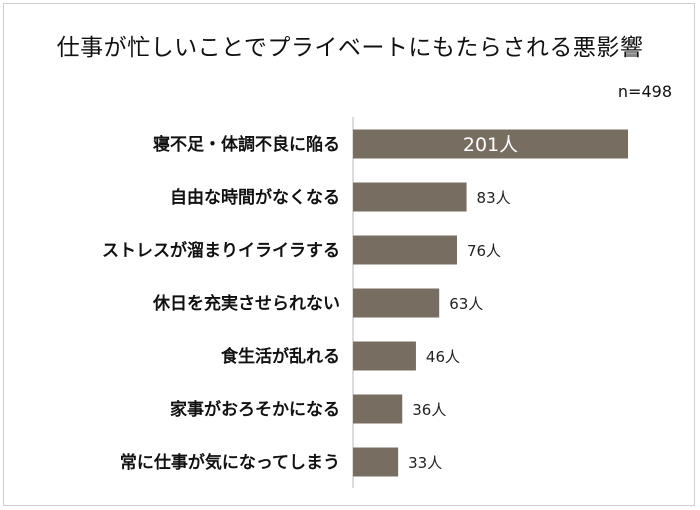 This screenshot has width=700, height=510. Describe the element at coordinates (466, 304) in the screenshot. I see `value-label: 63人` at that location.